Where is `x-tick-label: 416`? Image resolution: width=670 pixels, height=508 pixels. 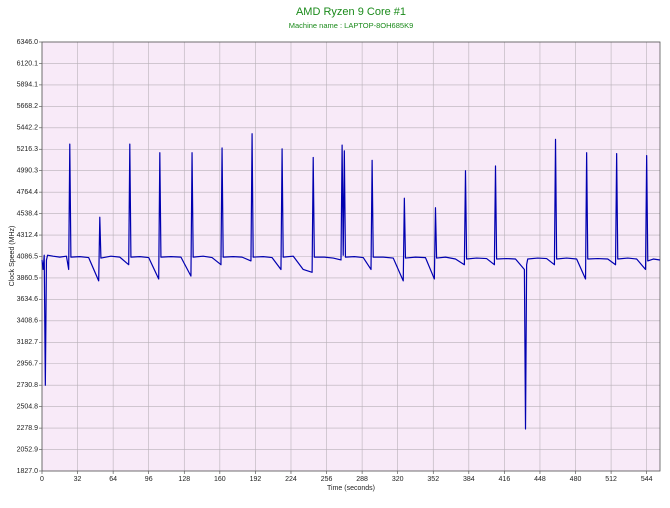 x-tick-label: 416 is located at coordinates (505, 479).